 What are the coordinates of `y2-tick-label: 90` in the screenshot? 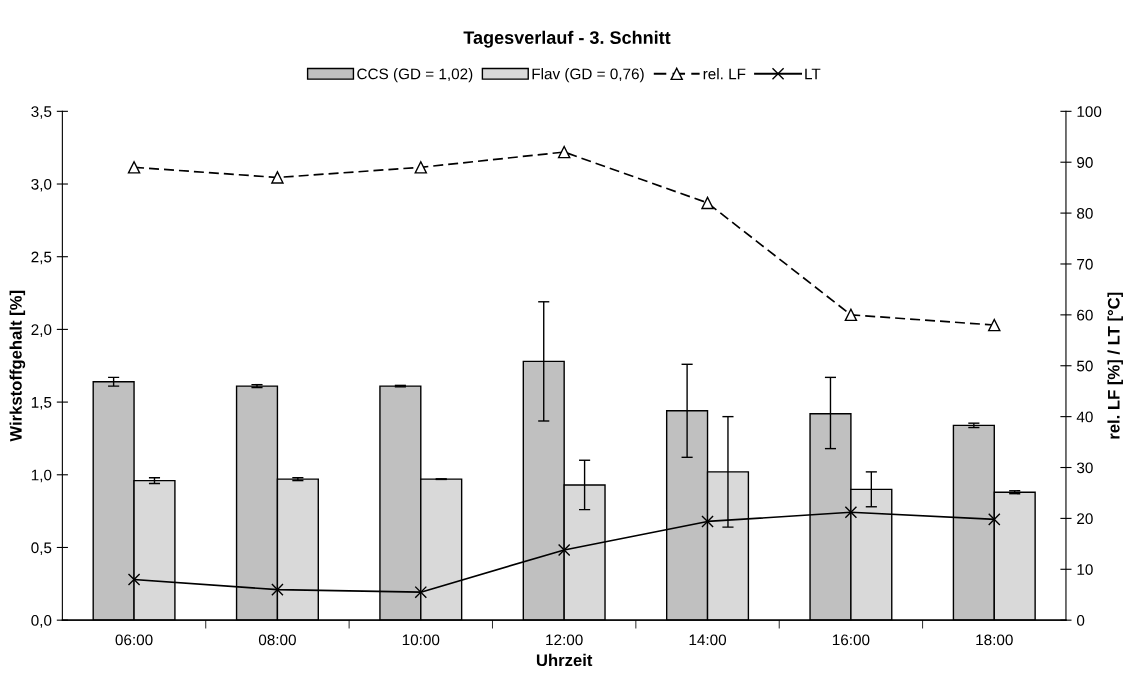 It's located at (1085, 162).